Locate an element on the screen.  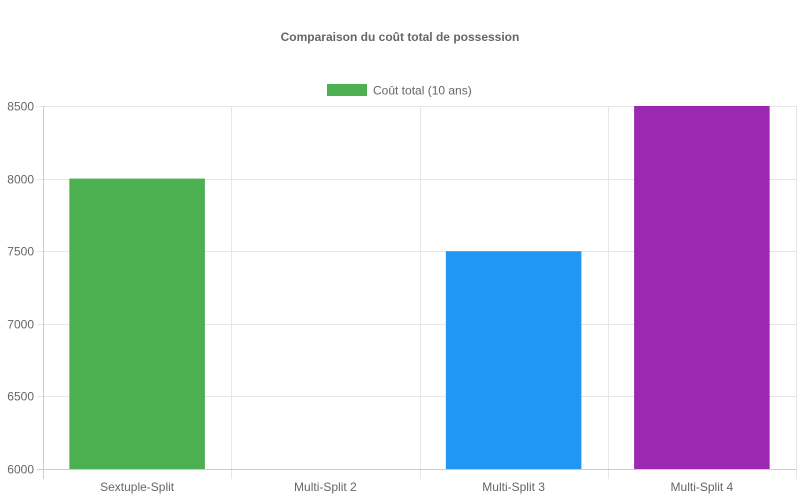
y-tick-label: 7000 is located at coordinates (20, 325).